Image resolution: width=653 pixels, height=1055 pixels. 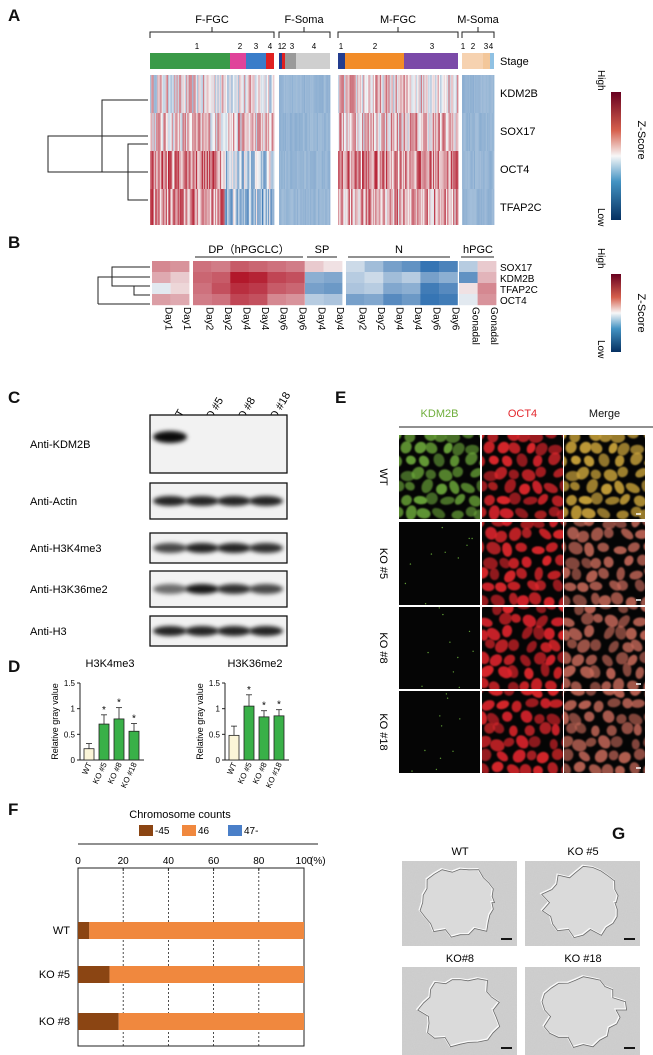 I want to click on panel-c-blot-label: Anti-KDM2B, so click(x=60, y=445).